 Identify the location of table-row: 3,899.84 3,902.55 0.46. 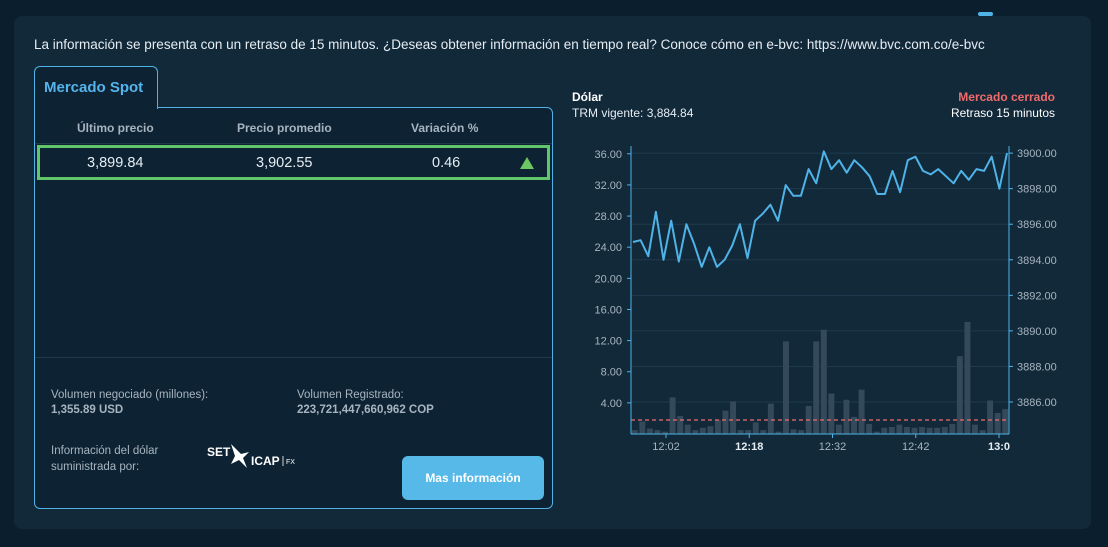
(293, 162).